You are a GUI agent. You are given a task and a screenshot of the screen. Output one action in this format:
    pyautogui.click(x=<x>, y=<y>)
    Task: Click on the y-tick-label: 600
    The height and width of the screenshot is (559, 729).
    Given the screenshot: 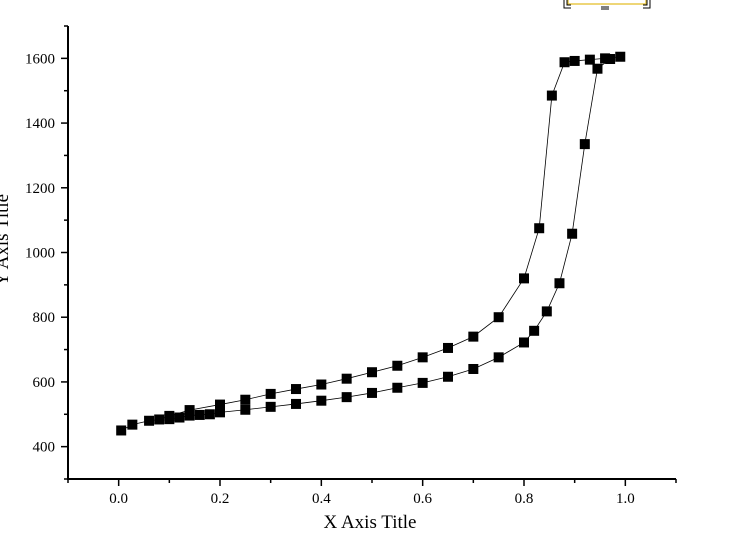 What is the action you would take?
    pyautogui.click(x=44, y=383)
    